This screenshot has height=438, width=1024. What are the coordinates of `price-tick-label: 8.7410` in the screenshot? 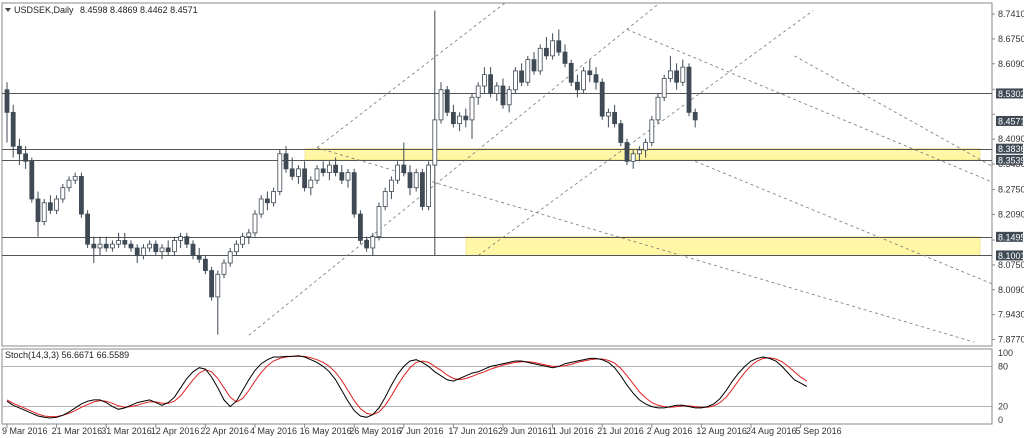 It's located at (1011, 14).